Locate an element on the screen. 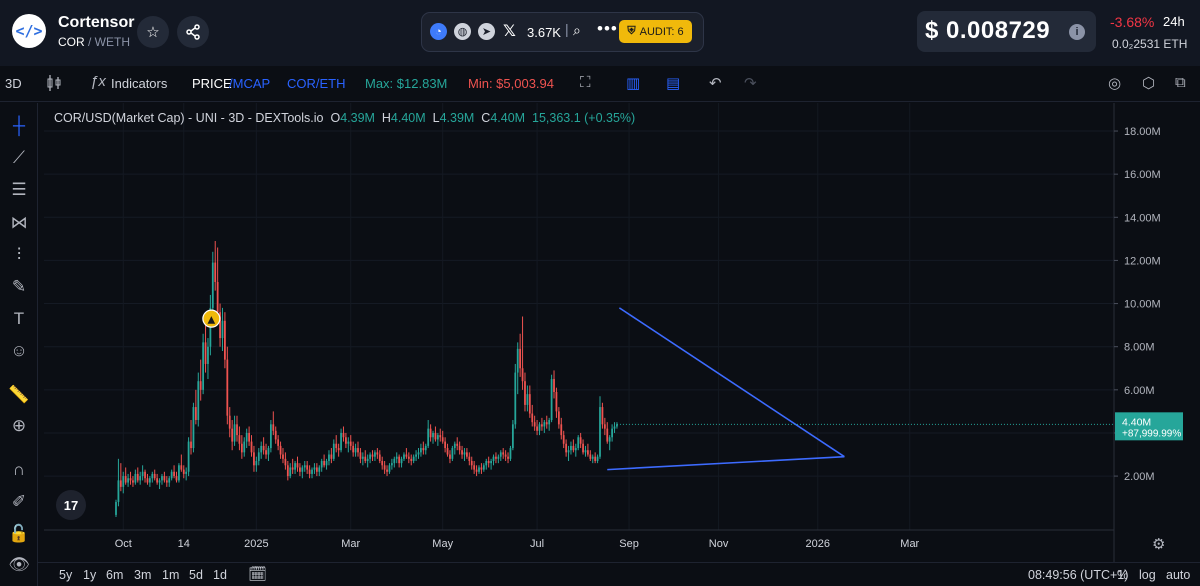  indicators-icon: ƒx is located at coordinates (98, 81).